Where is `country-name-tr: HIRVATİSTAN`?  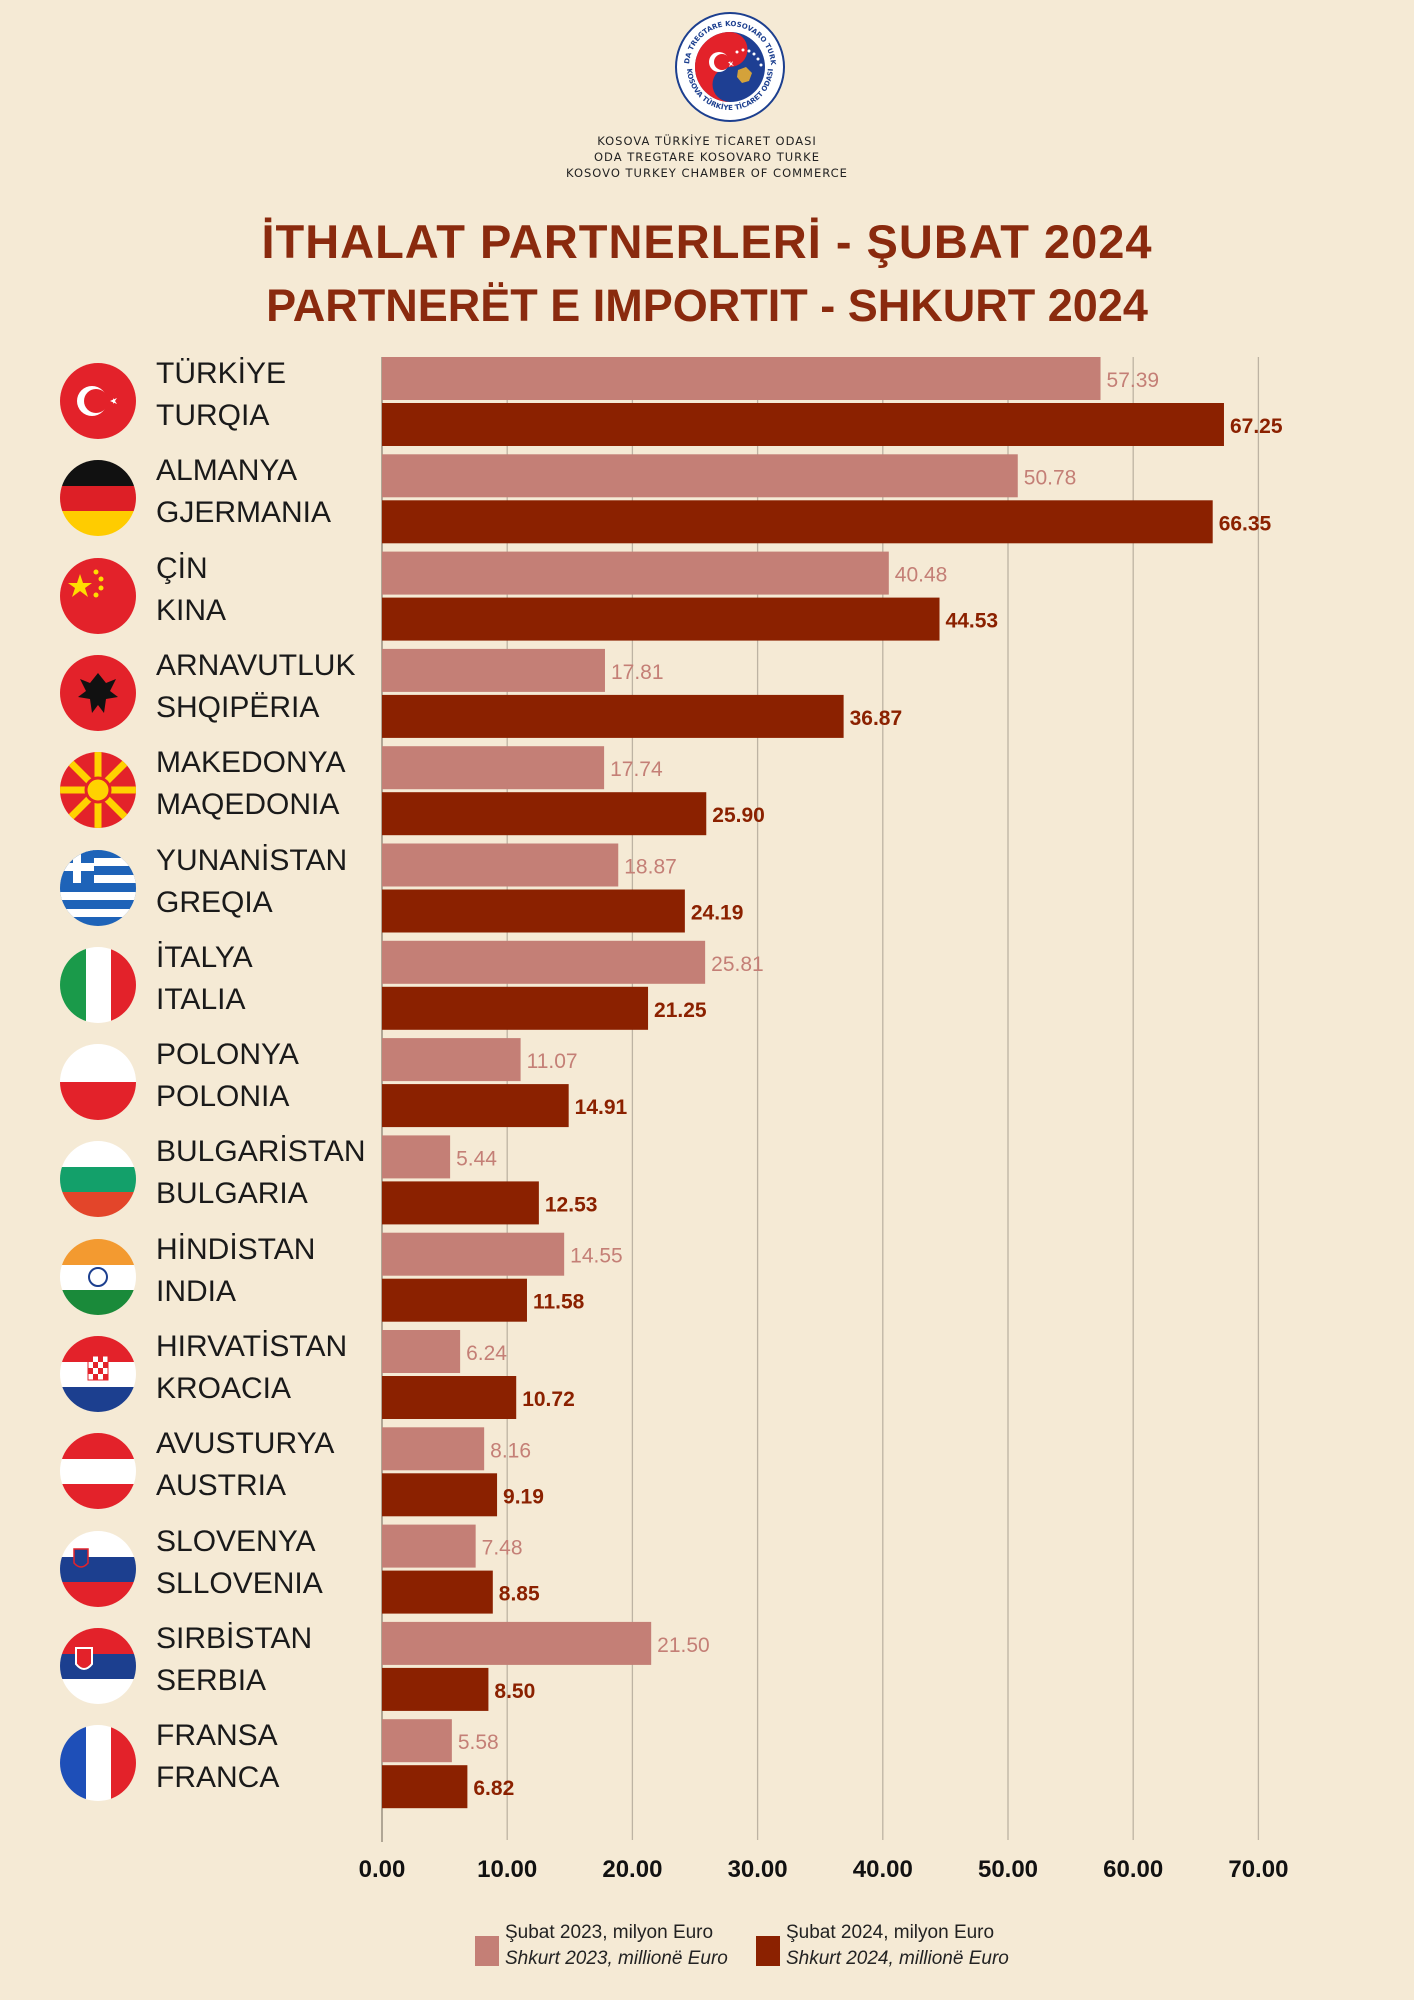
country-name-tr: HIRVATİSTAN is located at coordinates (252, 1346).